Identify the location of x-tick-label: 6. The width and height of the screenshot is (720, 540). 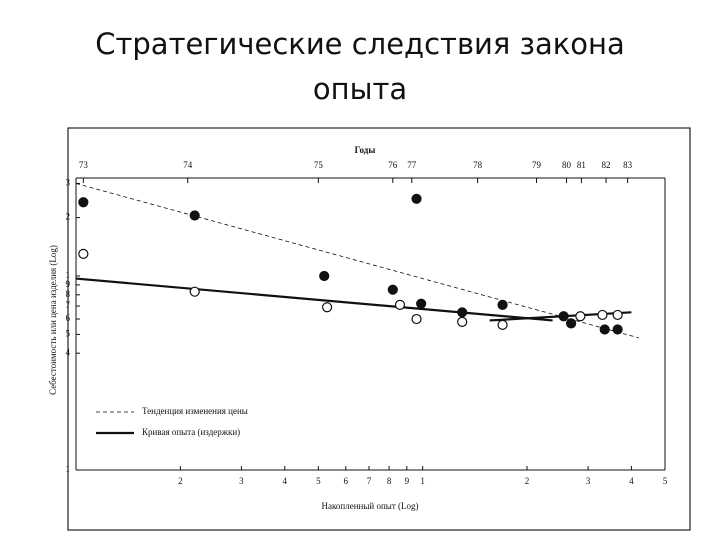
(346, 481).